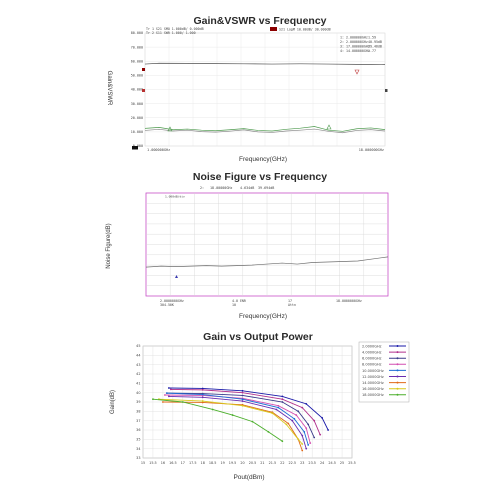  Describe the element at coordinates (109, 245) in the screenshot. I see `chart2-y-axis-label: Noise Figure(dB)` at that location.